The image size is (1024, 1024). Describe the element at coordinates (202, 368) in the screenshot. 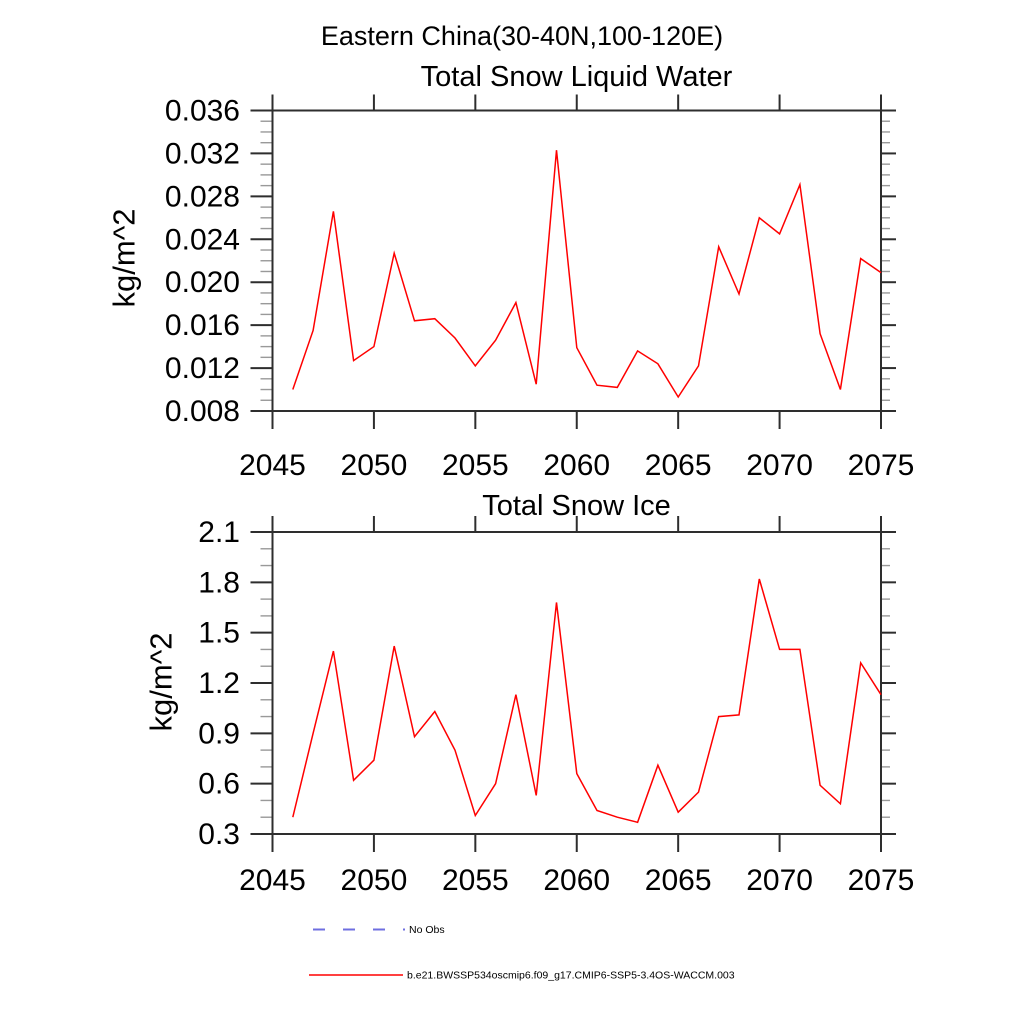

I see `y-tick-label: 0.012` at that location.